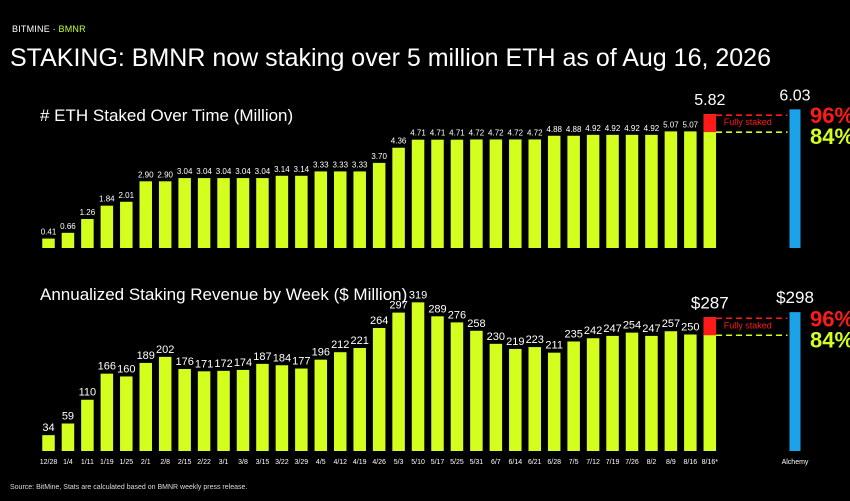  I want to click on value-label-0-29: 4.92, so click(613, 128).